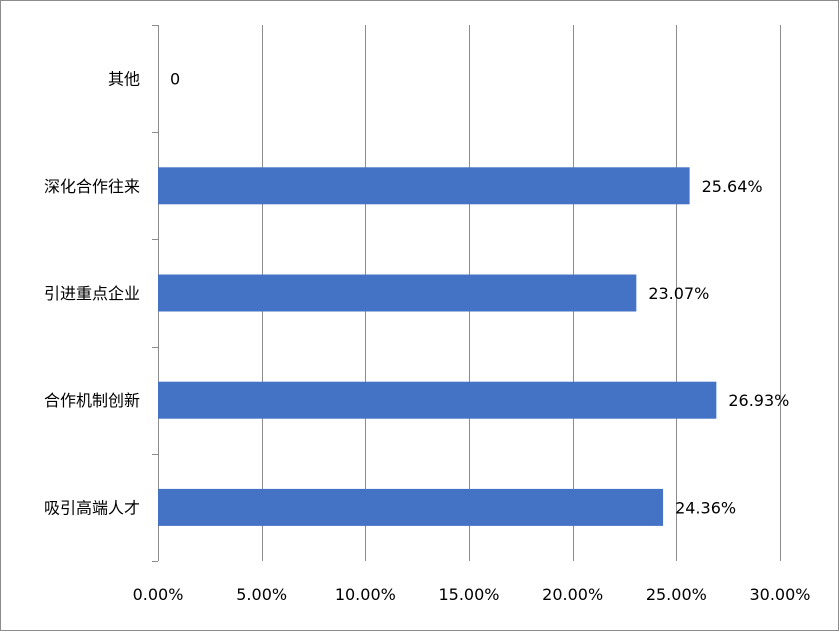  Describe the element at coordinates (175, 79) in the screenshot. I see `data-label: 0` at that location.